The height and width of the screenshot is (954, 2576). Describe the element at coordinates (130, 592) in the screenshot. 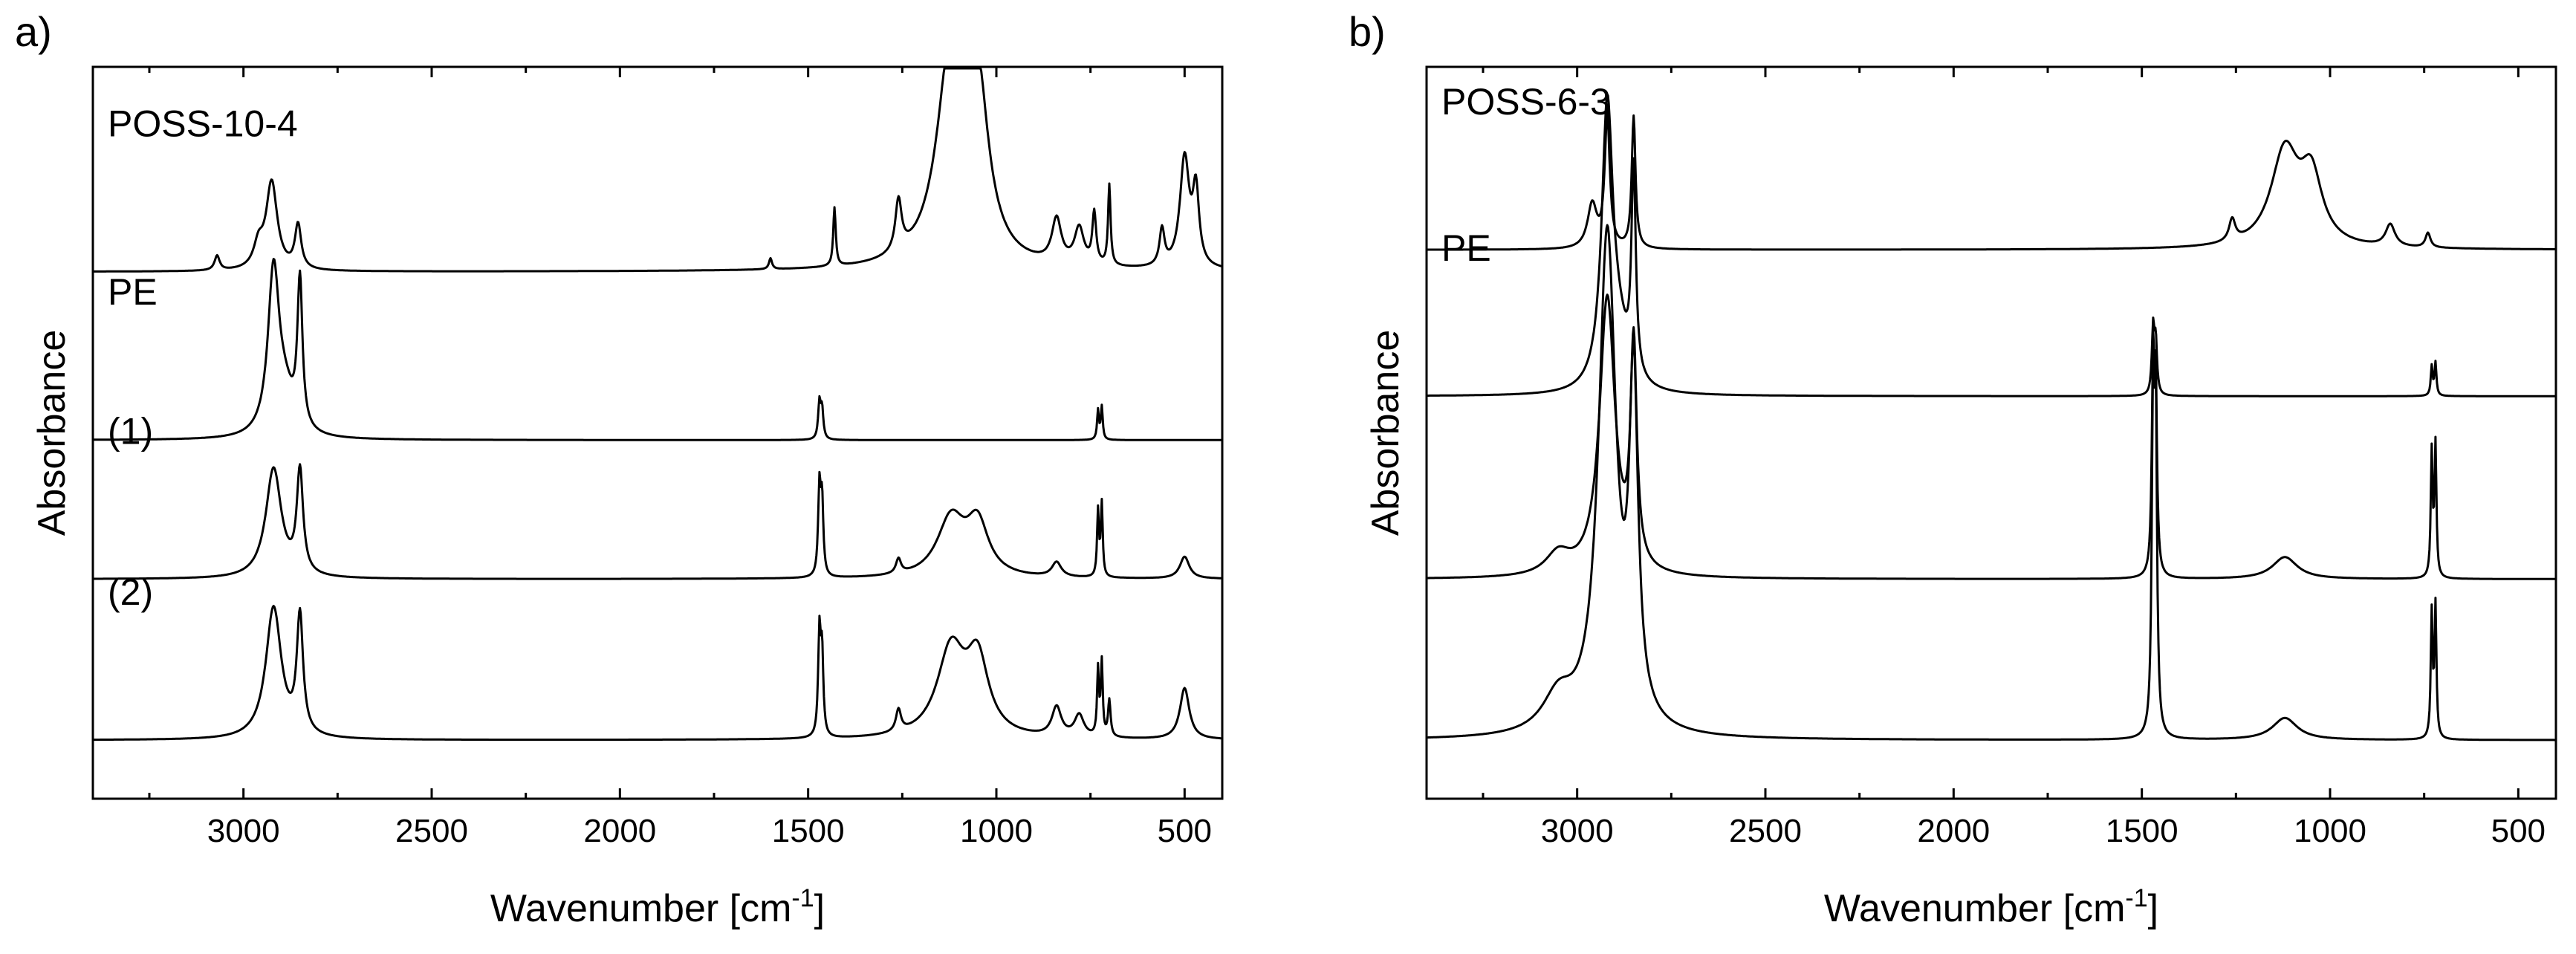

I see `series-label-4: (2)` at that location.